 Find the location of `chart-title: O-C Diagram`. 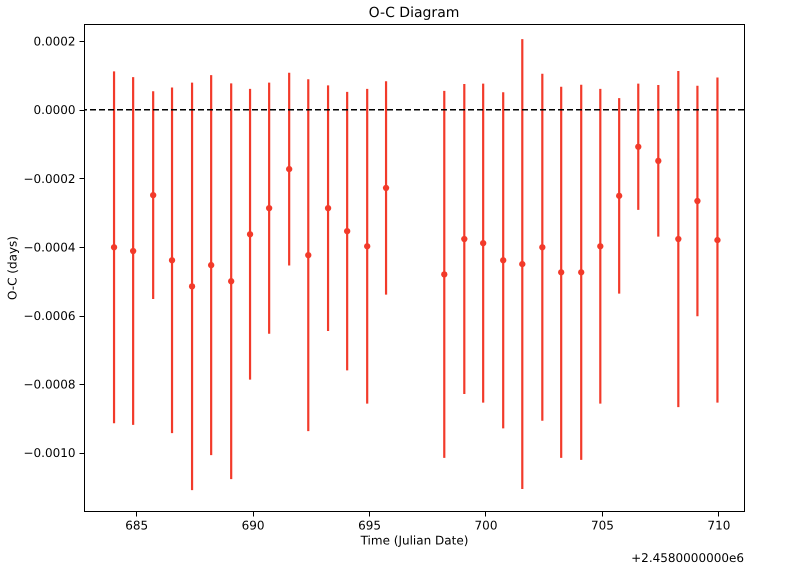

chart-title: O-C Diagram is located at coordinates (414, 13).